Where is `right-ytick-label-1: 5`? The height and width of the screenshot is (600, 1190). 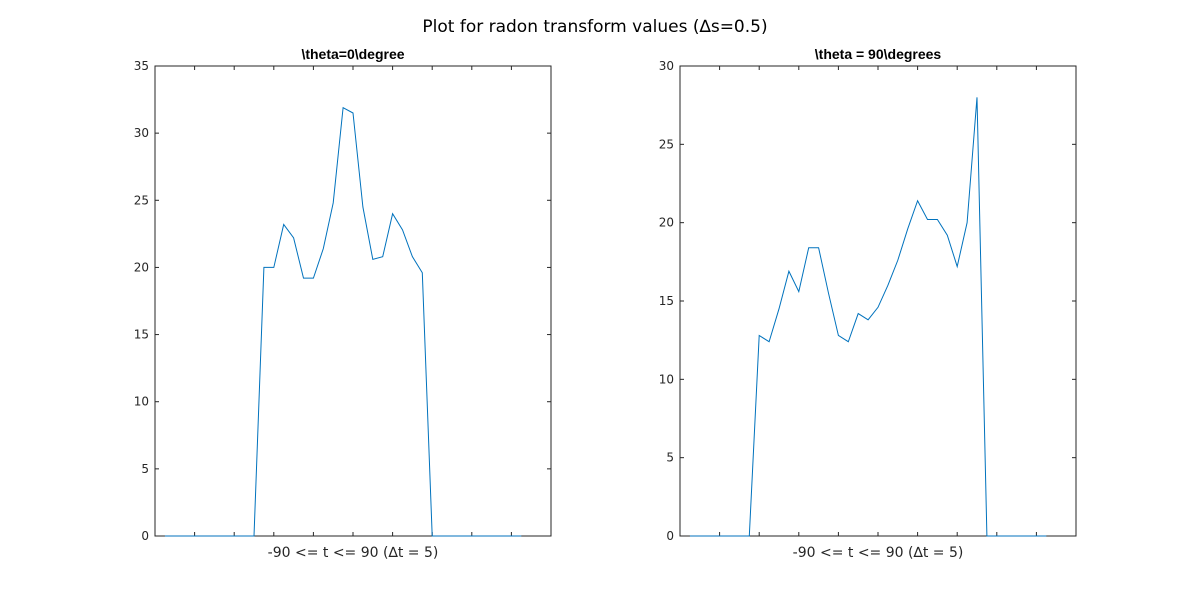 right-ytick-label-1: 5 is located at coordinates (670, 458).